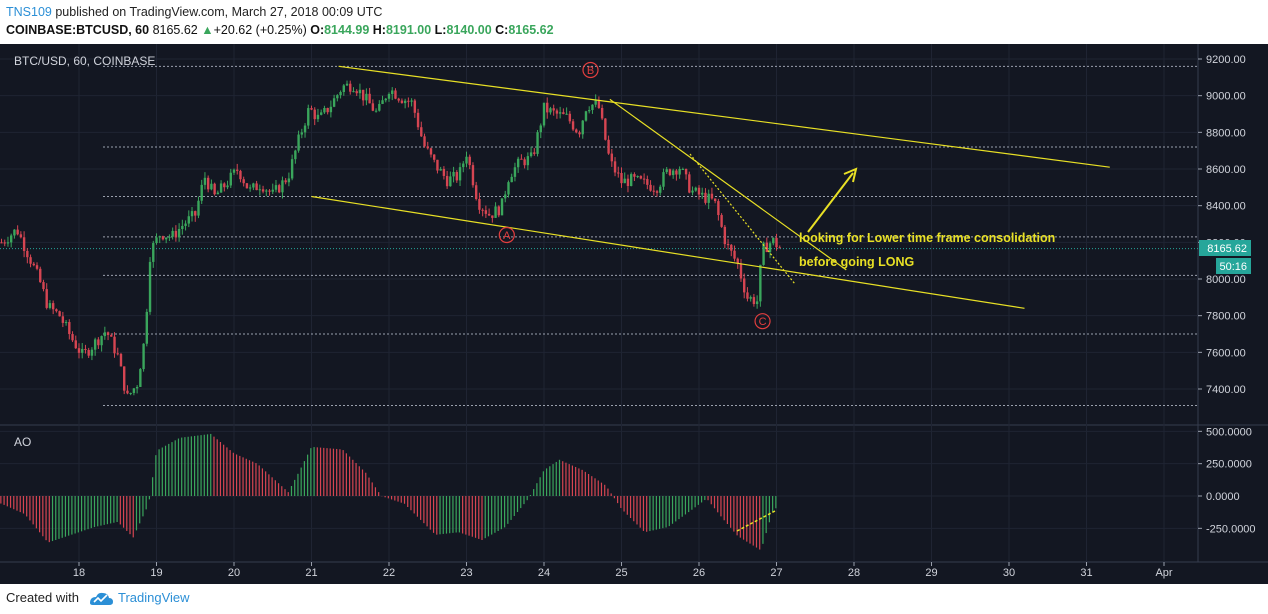 The width and height of the screenshot is (1268, 614). I want to click on tradingview-logo-icon, so click(101, 598).